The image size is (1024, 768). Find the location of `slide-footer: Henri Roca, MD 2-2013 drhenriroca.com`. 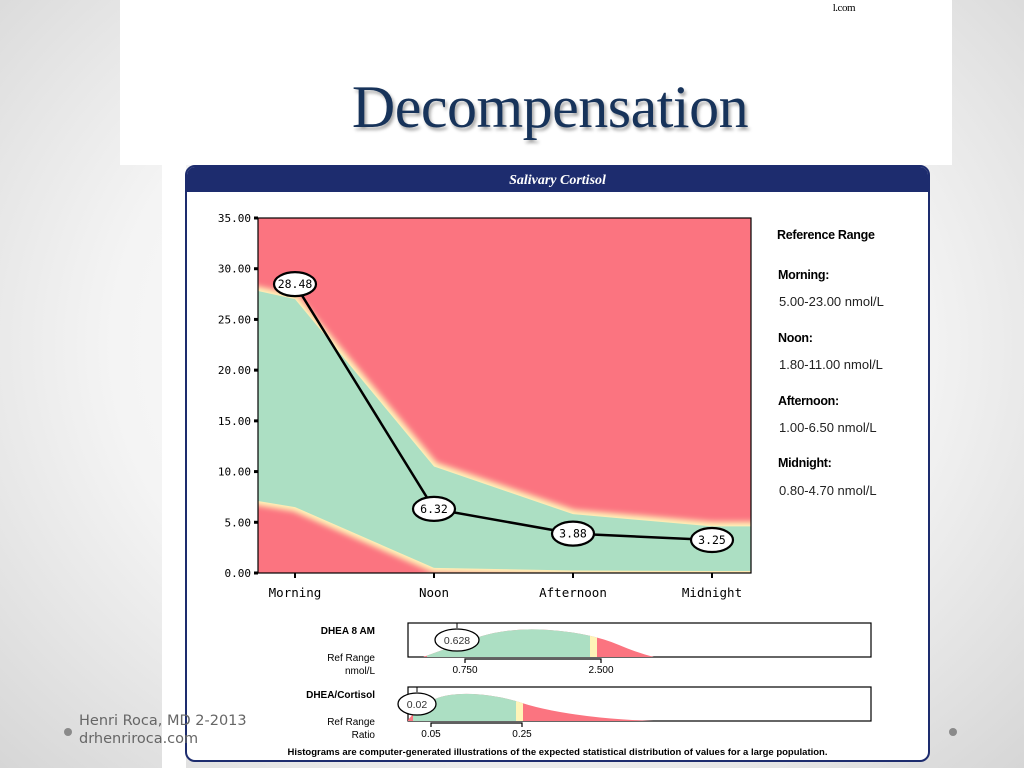

slide-footer: Henri Roca, MD 2-2013 drhenriroca.com is located at coordinates (163, 730).